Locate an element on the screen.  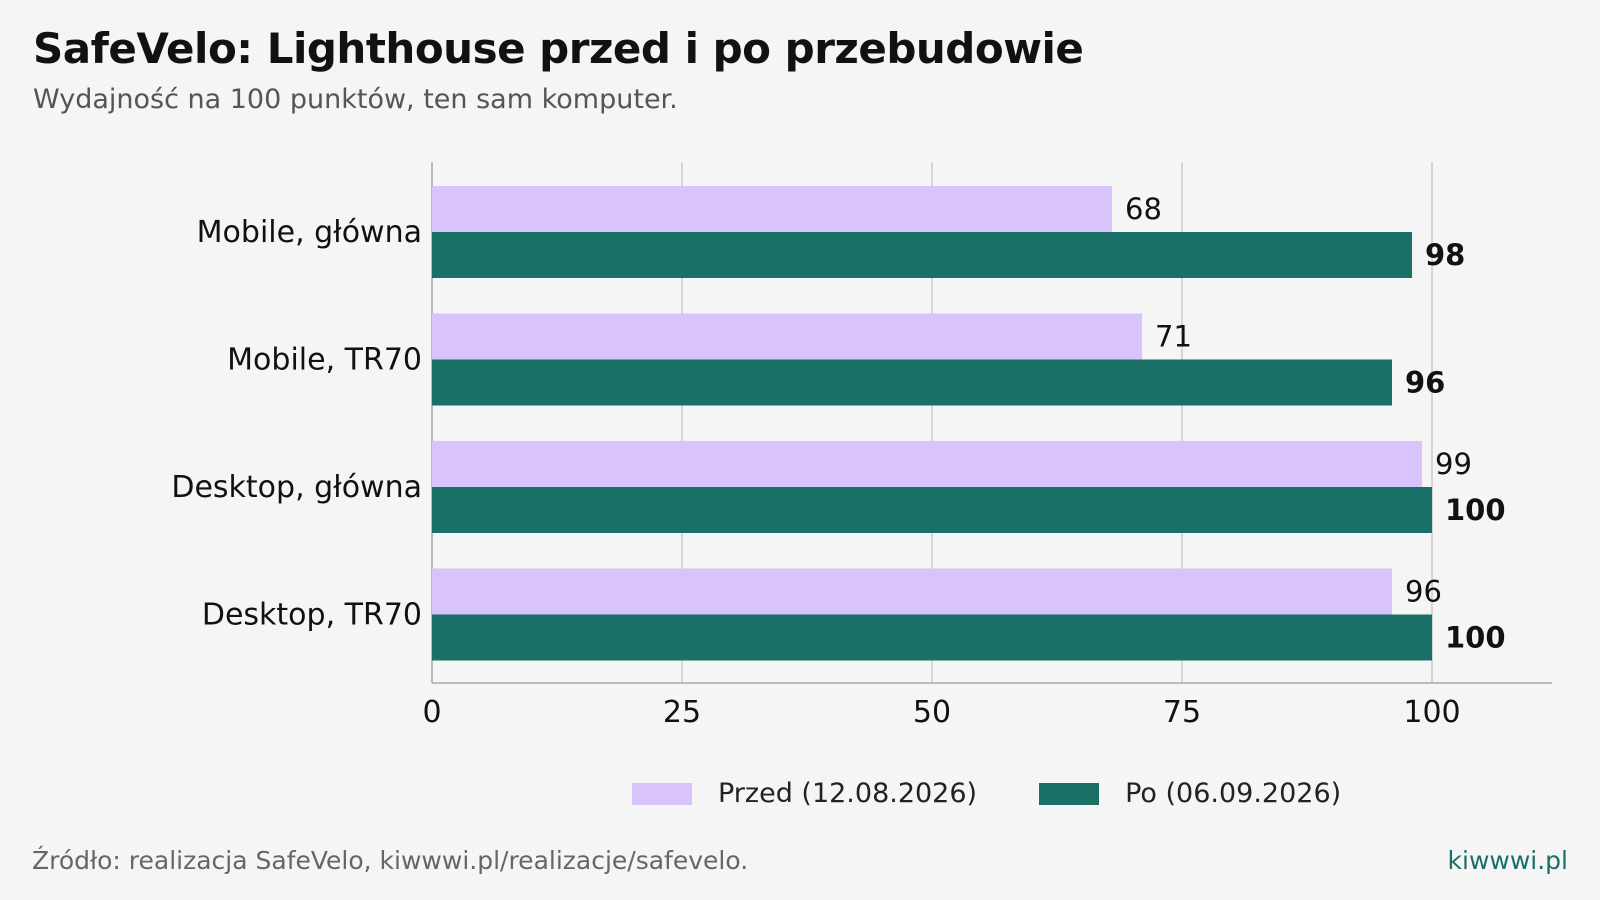
category-label: Mobile, główna is located at coordinates (309, 232).